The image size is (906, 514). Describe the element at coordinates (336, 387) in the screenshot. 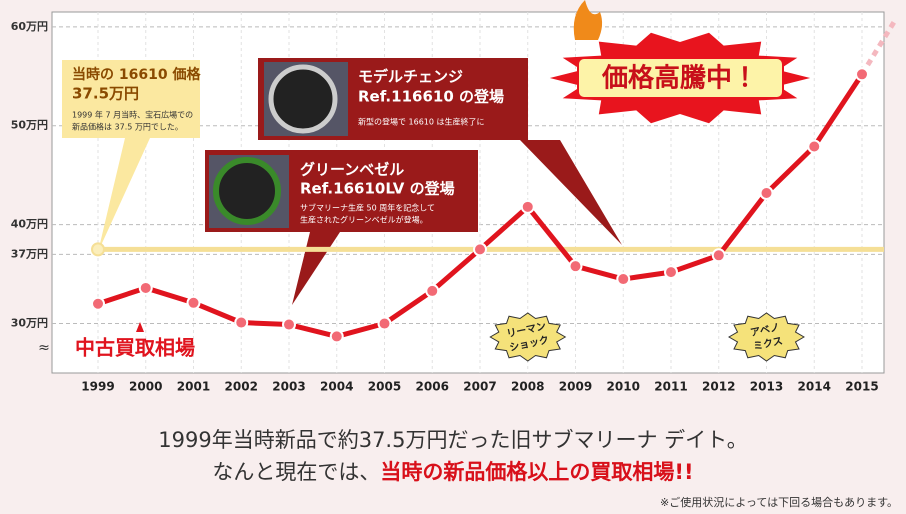

I see `x-tick-label: 2004` at that location.